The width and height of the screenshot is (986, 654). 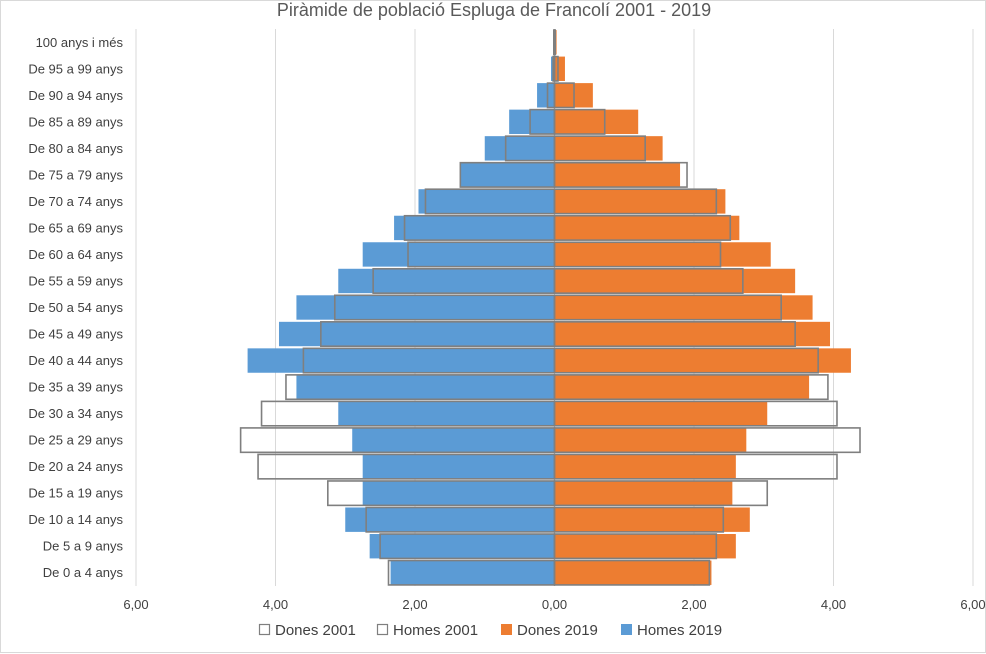 I want to click on category-label: De 20 a 24 anys, so click(x=75, y=466).